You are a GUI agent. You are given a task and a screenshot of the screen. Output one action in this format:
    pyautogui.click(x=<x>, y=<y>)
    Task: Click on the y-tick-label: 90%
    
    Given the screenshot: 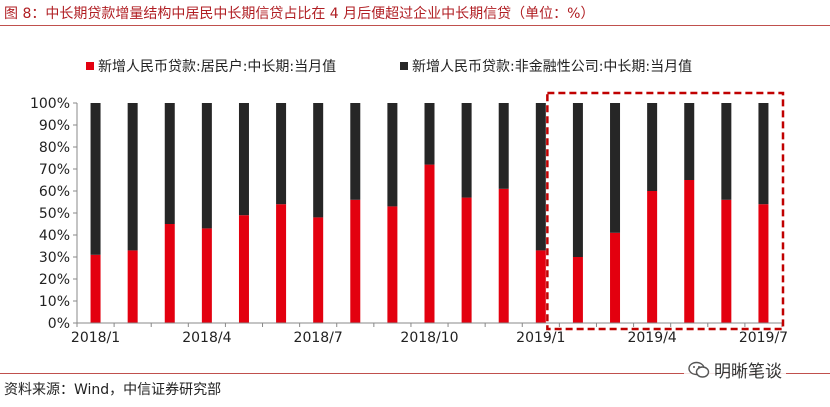 What is the action you would take?
    pyautogui.click(x=54, y=126)
    